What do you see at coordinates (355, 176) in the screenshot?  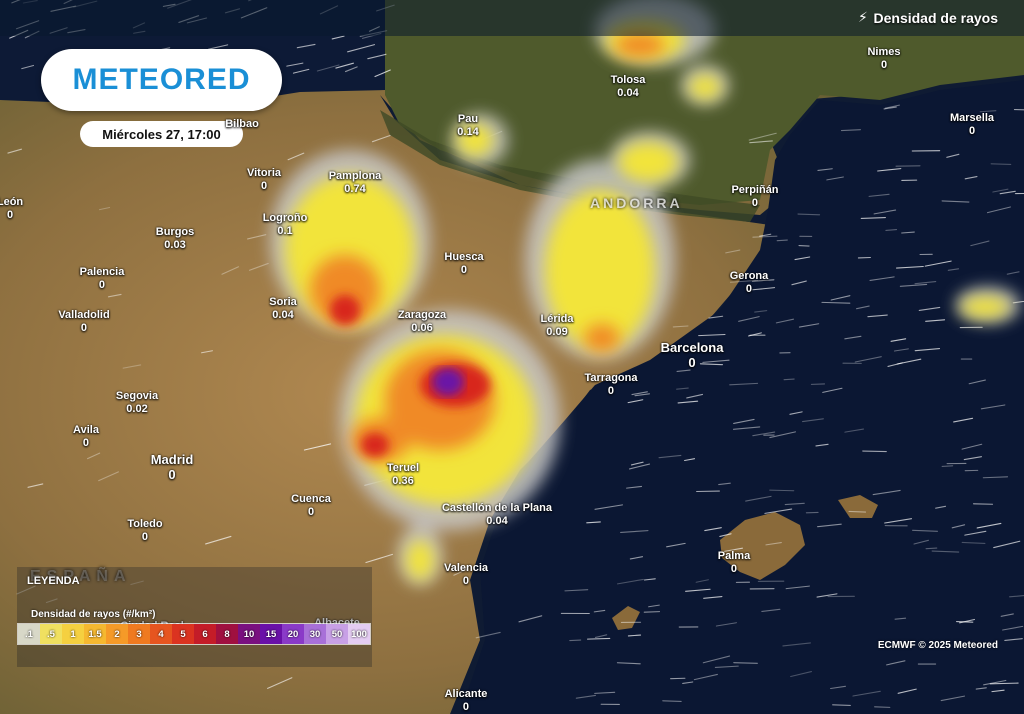 I see `city-name: Pamplona` at bounding box center [355, 176].